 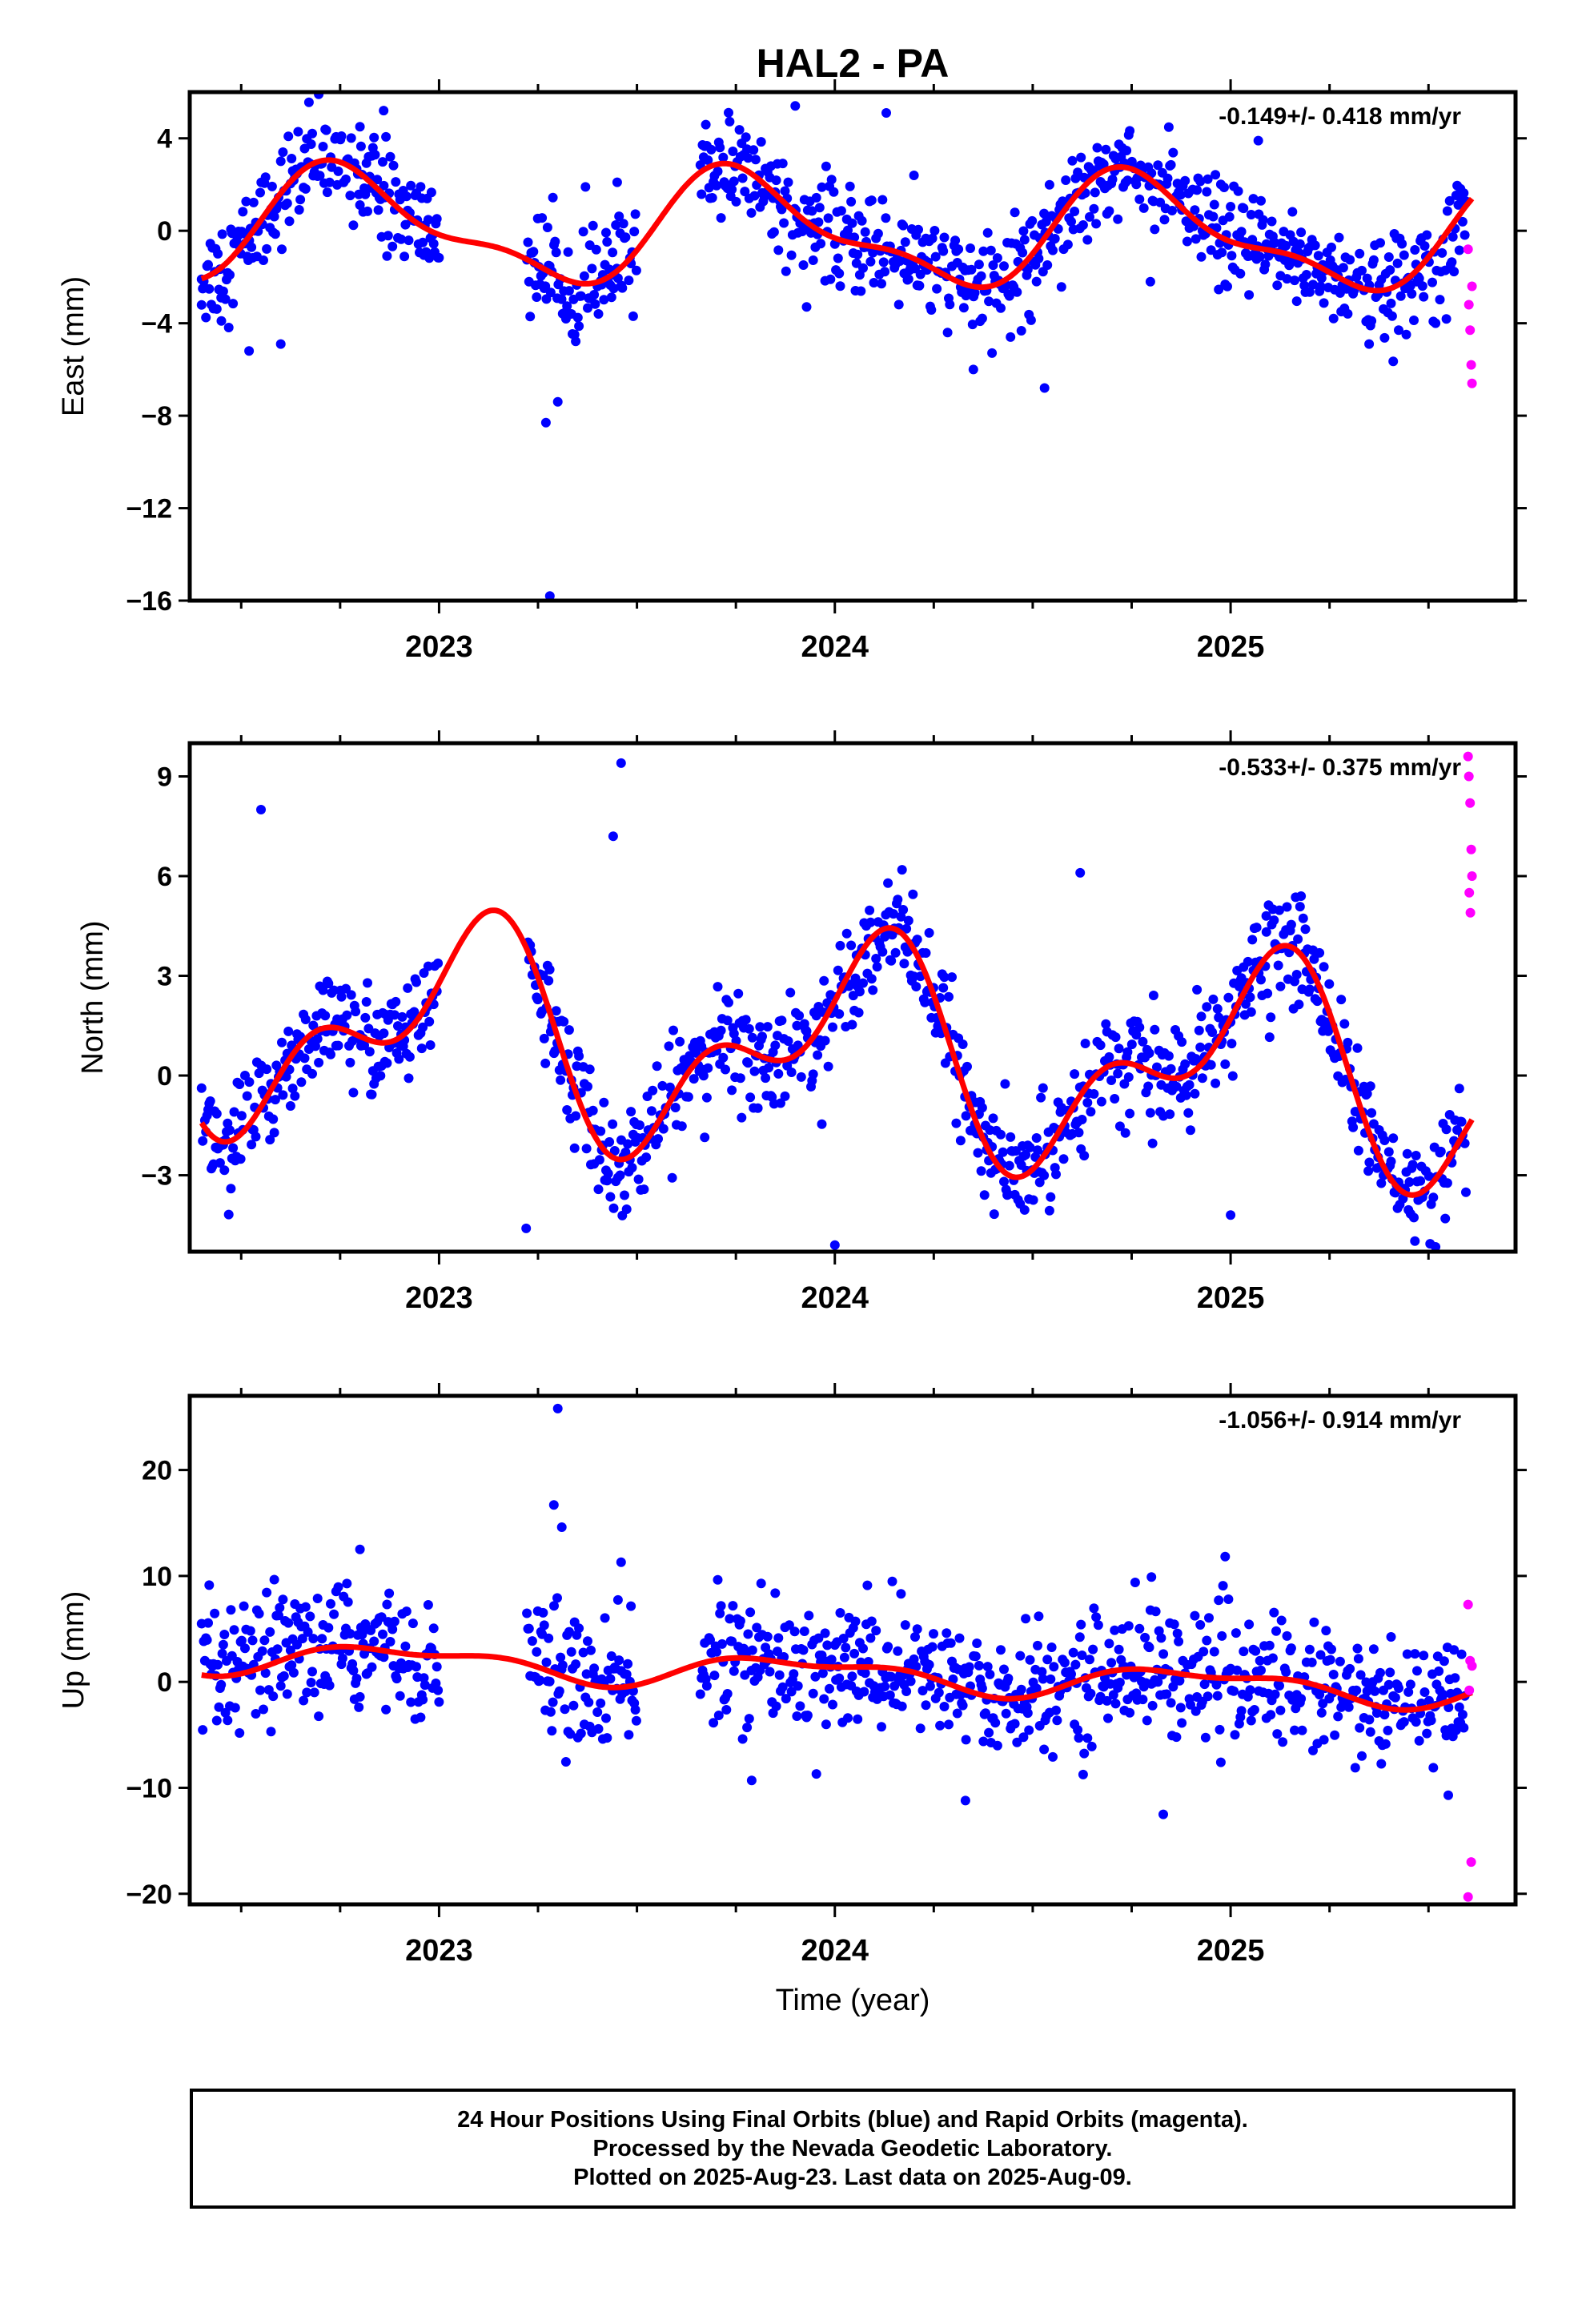 I want to click on y-tick-label: 3, so click(x=164, y=977).